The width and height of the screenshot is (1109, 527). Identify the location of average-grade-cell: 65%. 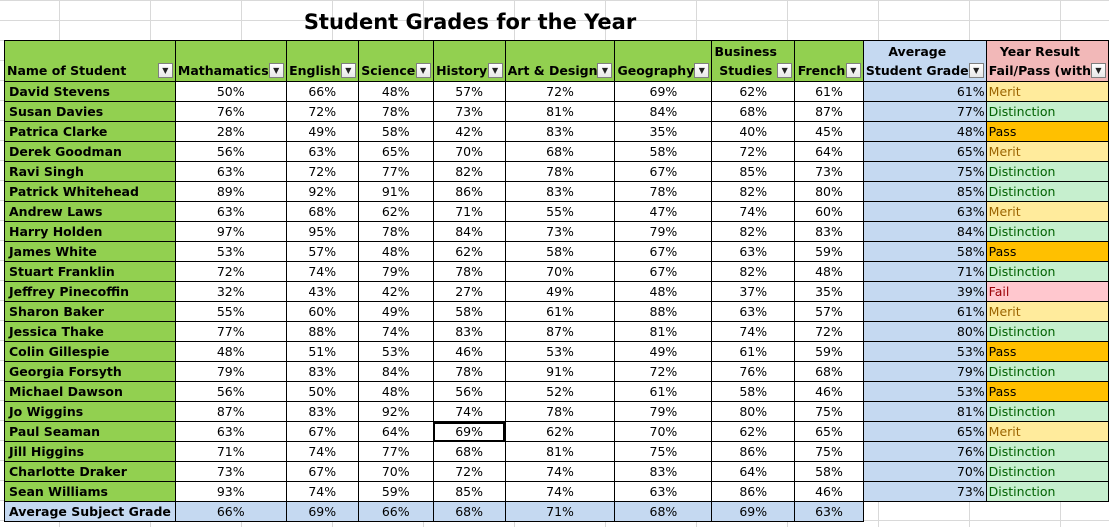
(924, 151).